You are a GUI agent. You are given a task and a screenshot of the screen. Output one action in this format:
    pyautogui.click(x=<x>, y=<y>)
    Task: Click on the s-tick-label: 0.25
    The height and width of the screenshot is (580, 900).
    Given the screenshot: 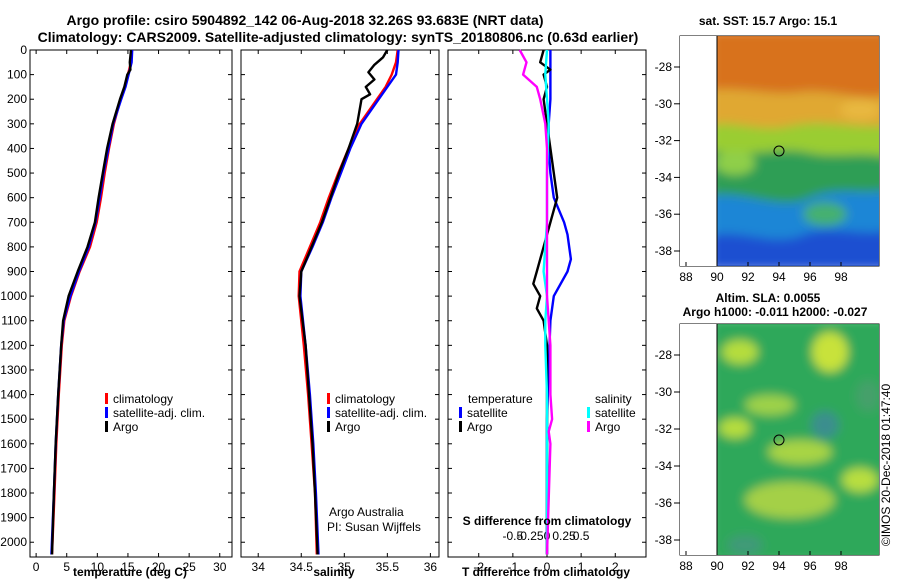 What is the action you would take?
    pyautogui.click(x=564, y=536)
    